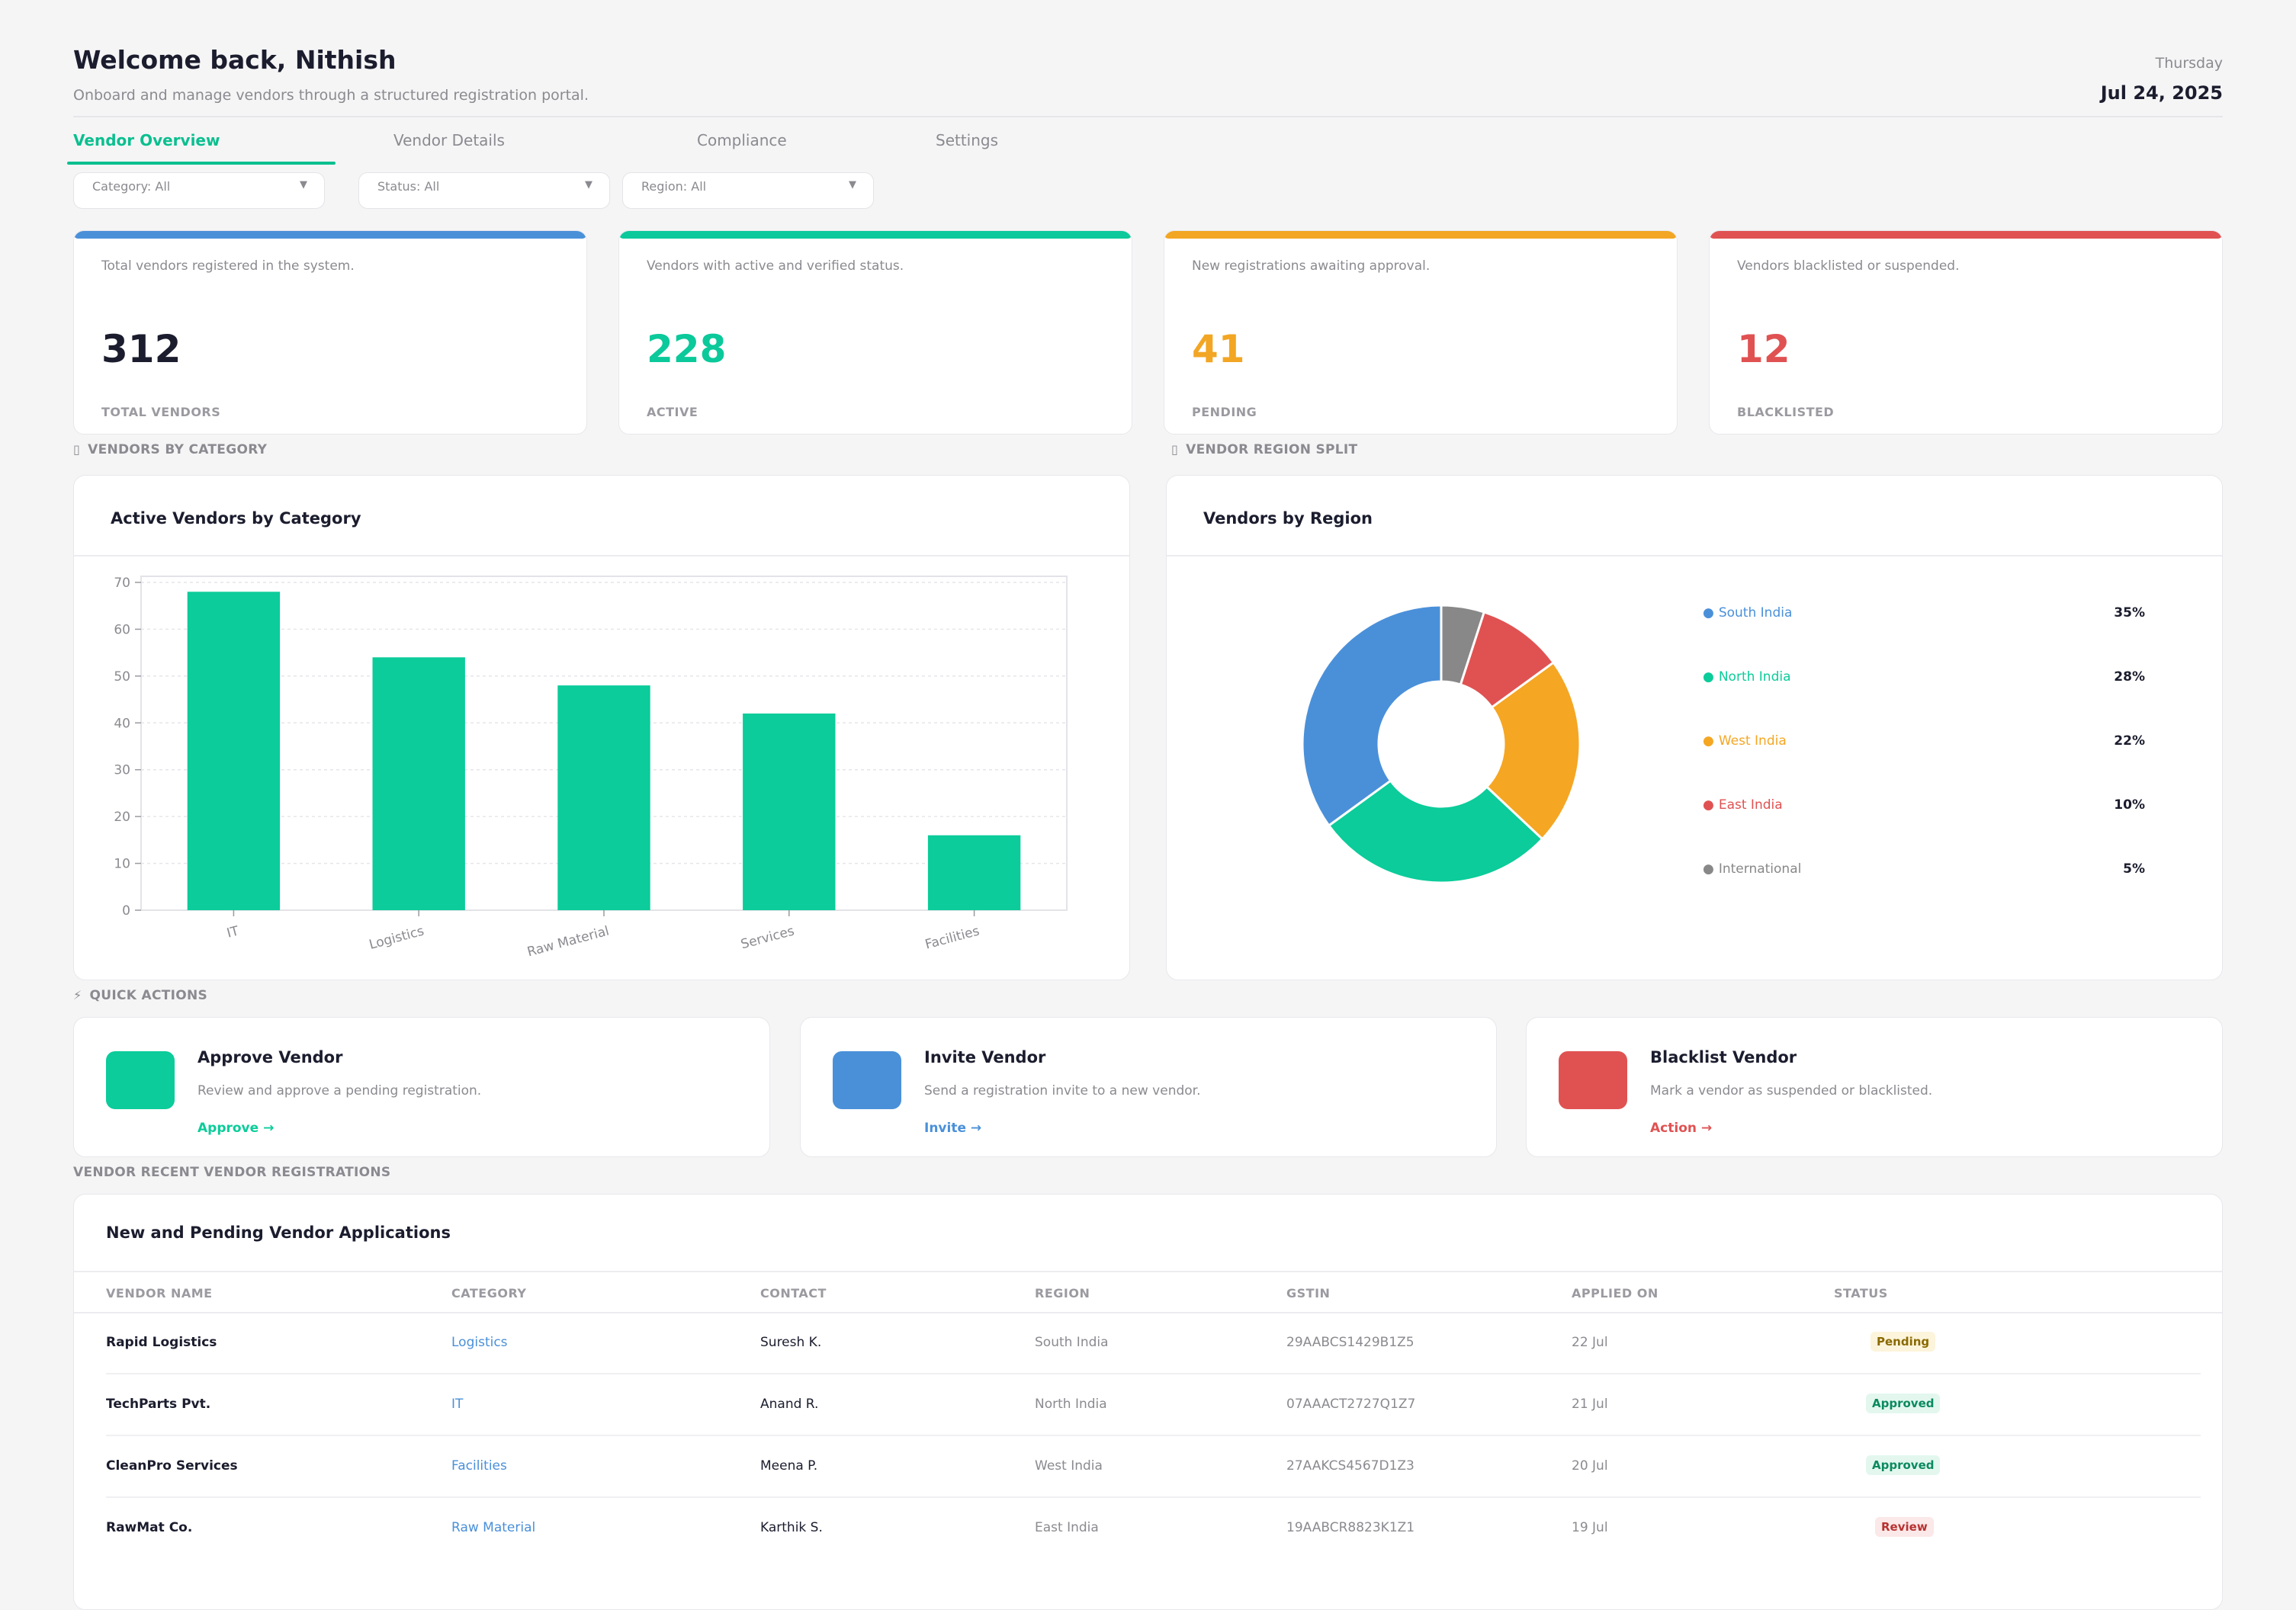 The height and width of the screenshot is (1610, 2296). What do you see at coordinates (967, 140) in the screenshot?
I see `tab-settings: Settings` at bounding box center [967, 140].